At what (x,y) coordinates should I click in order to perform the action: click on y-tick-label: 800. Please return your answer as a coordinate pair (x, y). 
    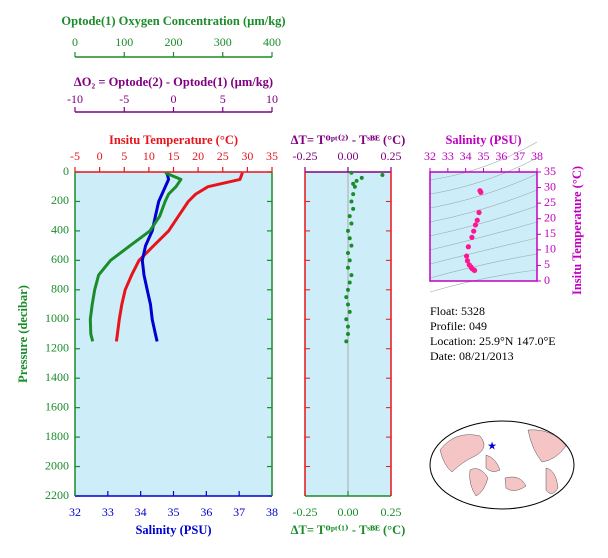
    Looking at the image, I should click on (60, 289).